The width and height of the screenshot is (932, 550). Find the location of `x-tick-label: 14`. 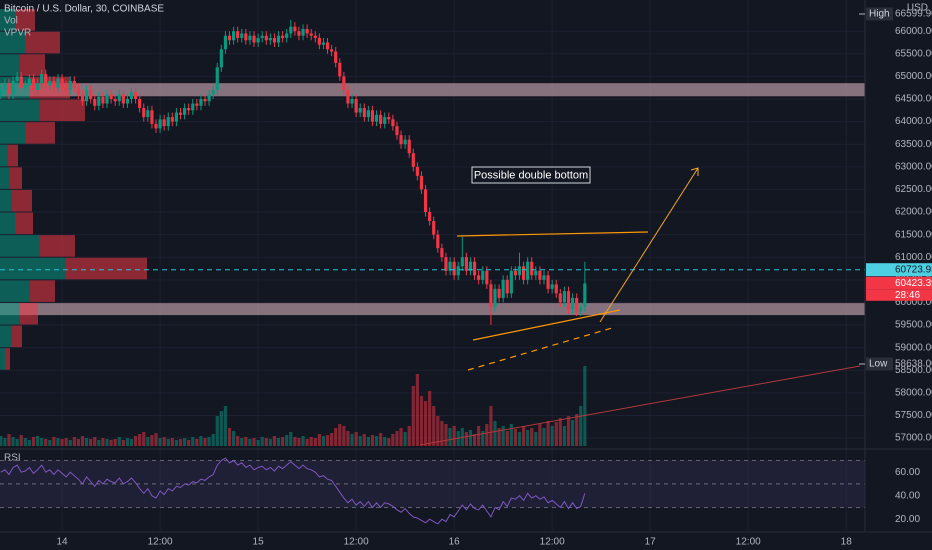

x-tick-label: 14 is located at coordinates (63, 542).